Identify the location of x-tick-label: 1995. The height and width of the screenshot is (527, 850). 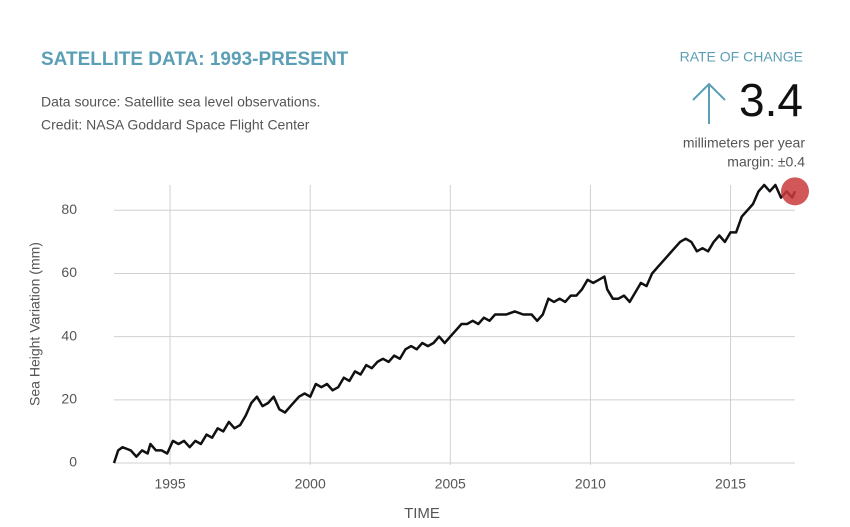
(169, 484).